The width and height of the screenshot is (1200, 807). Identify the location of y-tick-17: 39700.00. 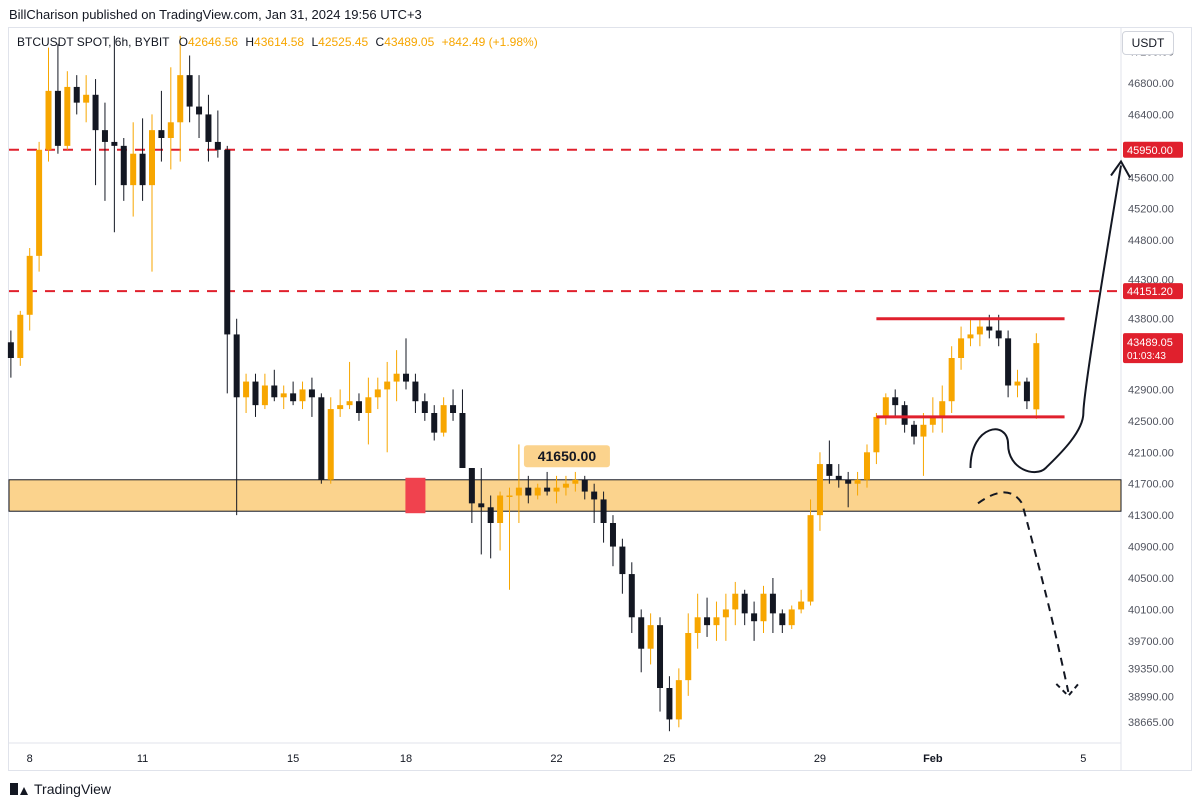
(1151, 642).